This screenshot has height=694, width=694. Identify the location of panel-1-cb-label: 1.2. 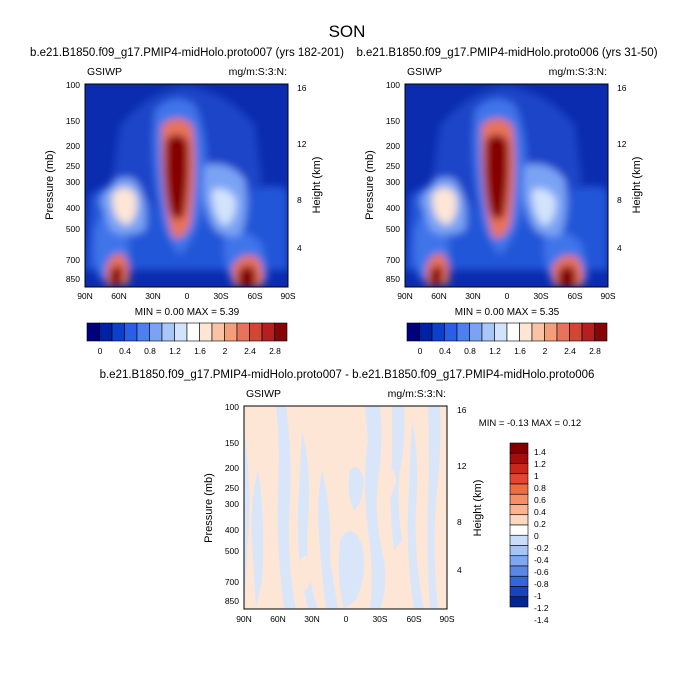
(175, 351).